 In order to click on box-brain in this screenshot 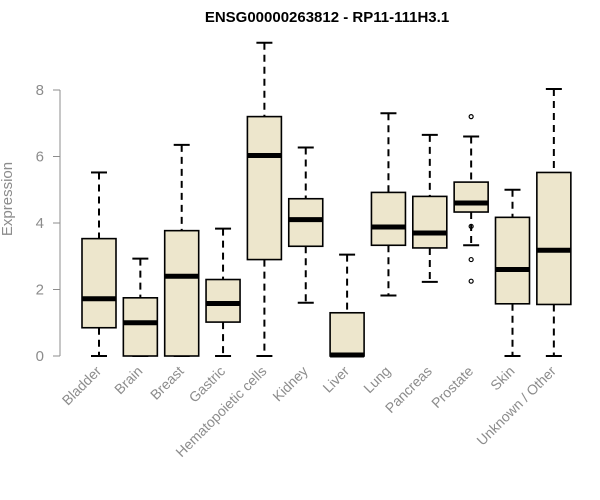, I will do `click(140, 307)`.